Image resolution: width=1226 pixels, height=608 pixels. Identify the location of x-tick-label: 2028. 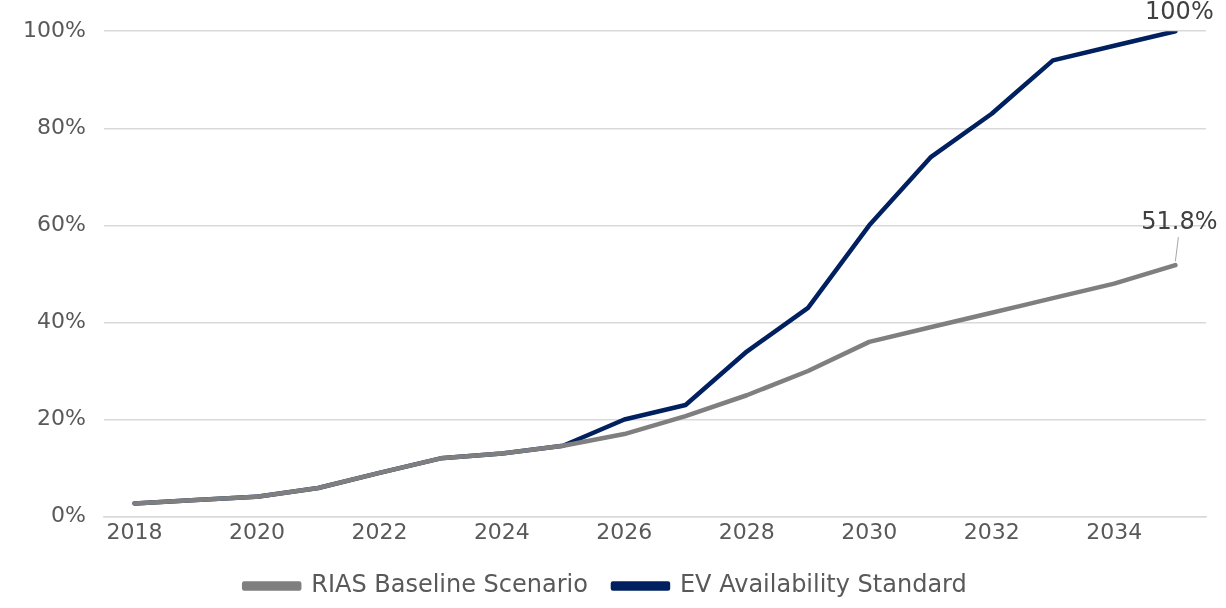
(746, 531).